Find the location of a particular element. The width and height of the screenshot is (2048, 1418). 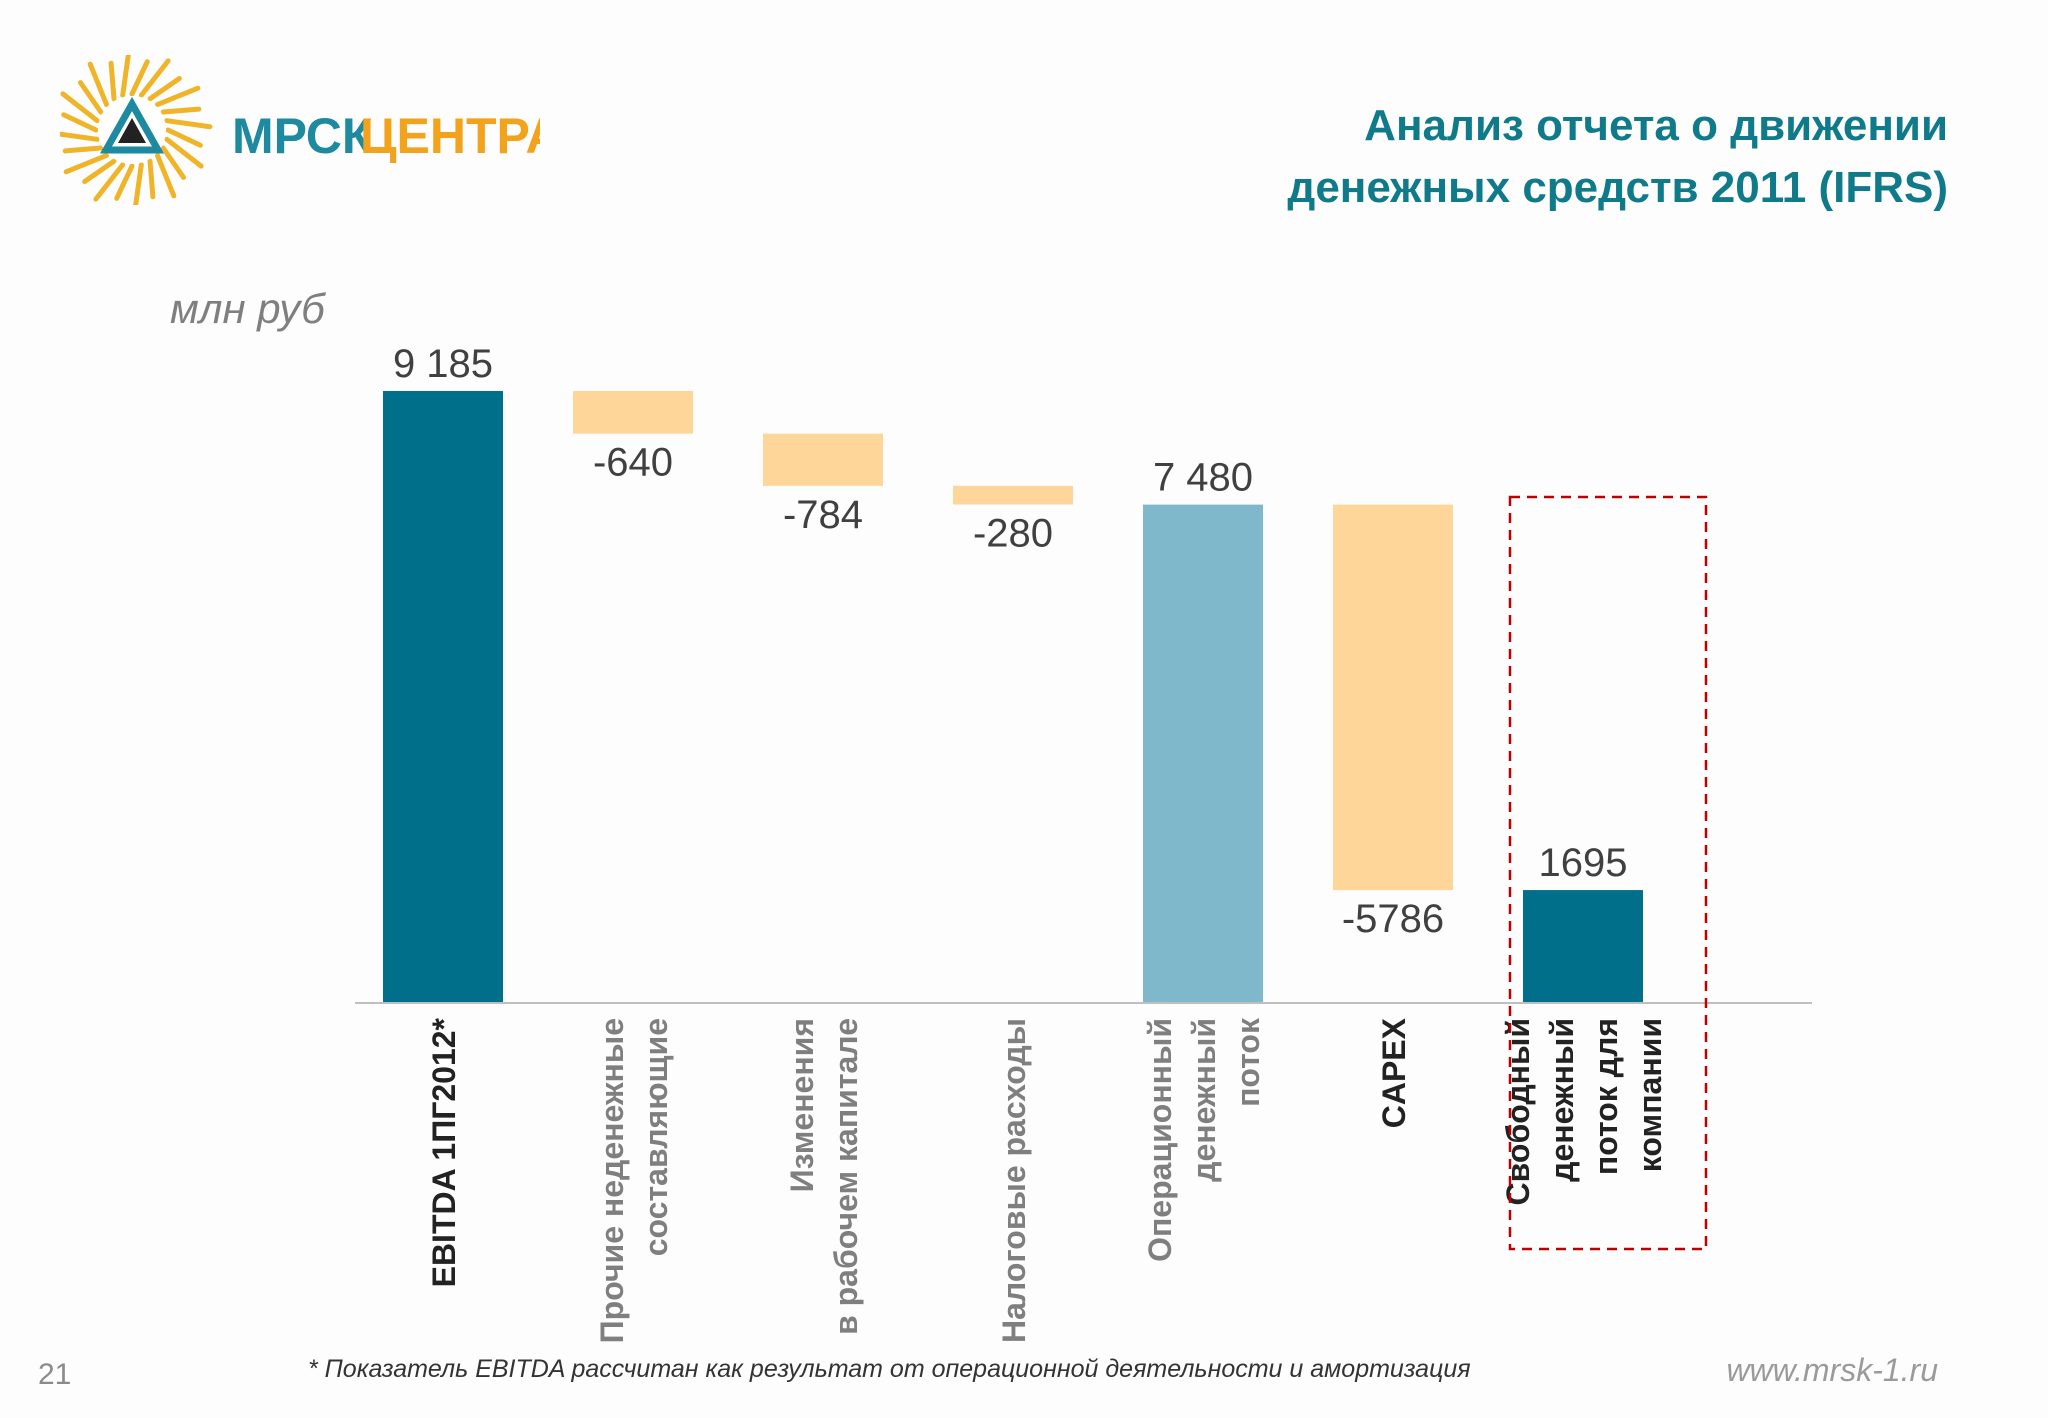

category-label-line: Налоговые расходы is located at coordinates (1014, 1180).